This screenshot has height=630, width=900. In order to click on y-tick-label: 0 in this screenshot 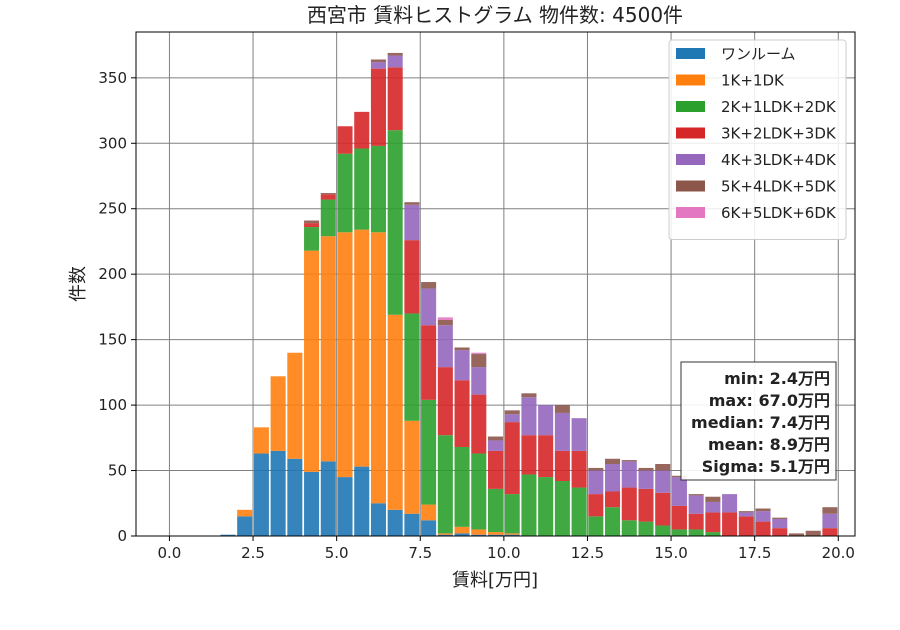, I will do `click(122, 536)`.